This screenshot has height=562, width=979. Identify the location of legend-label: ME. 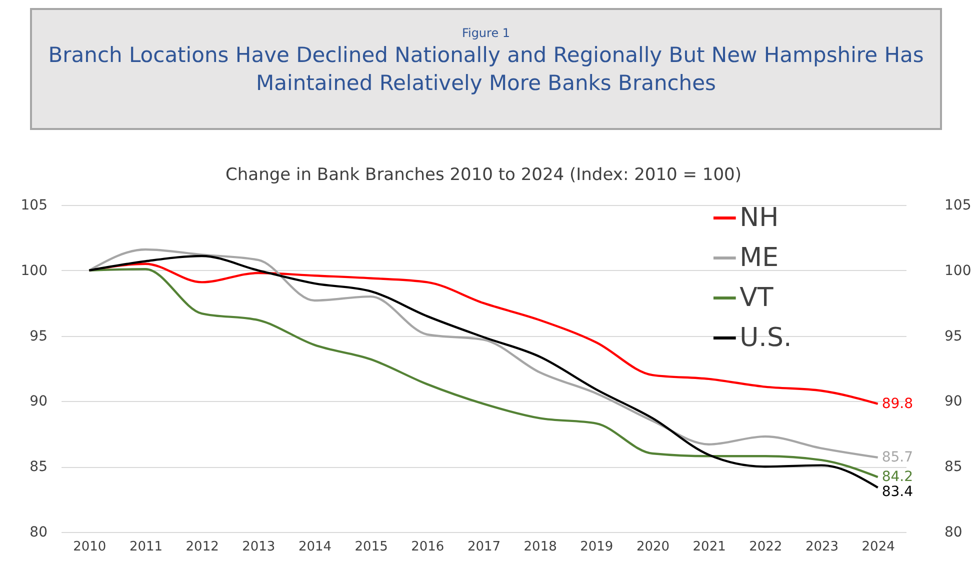
(759, 258).